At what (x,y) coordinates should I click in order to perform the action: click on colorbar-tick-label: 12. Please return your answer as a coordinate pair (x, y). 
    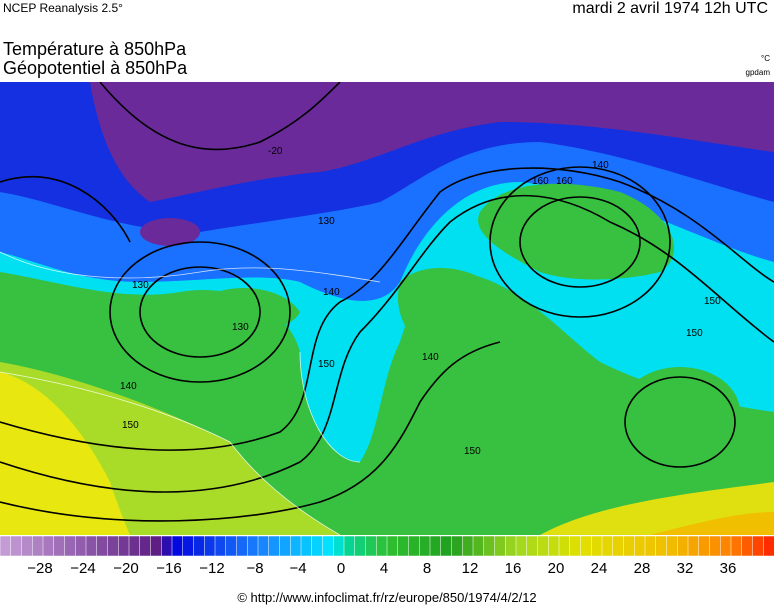
    Looking at the image, I should click on (470, 568).